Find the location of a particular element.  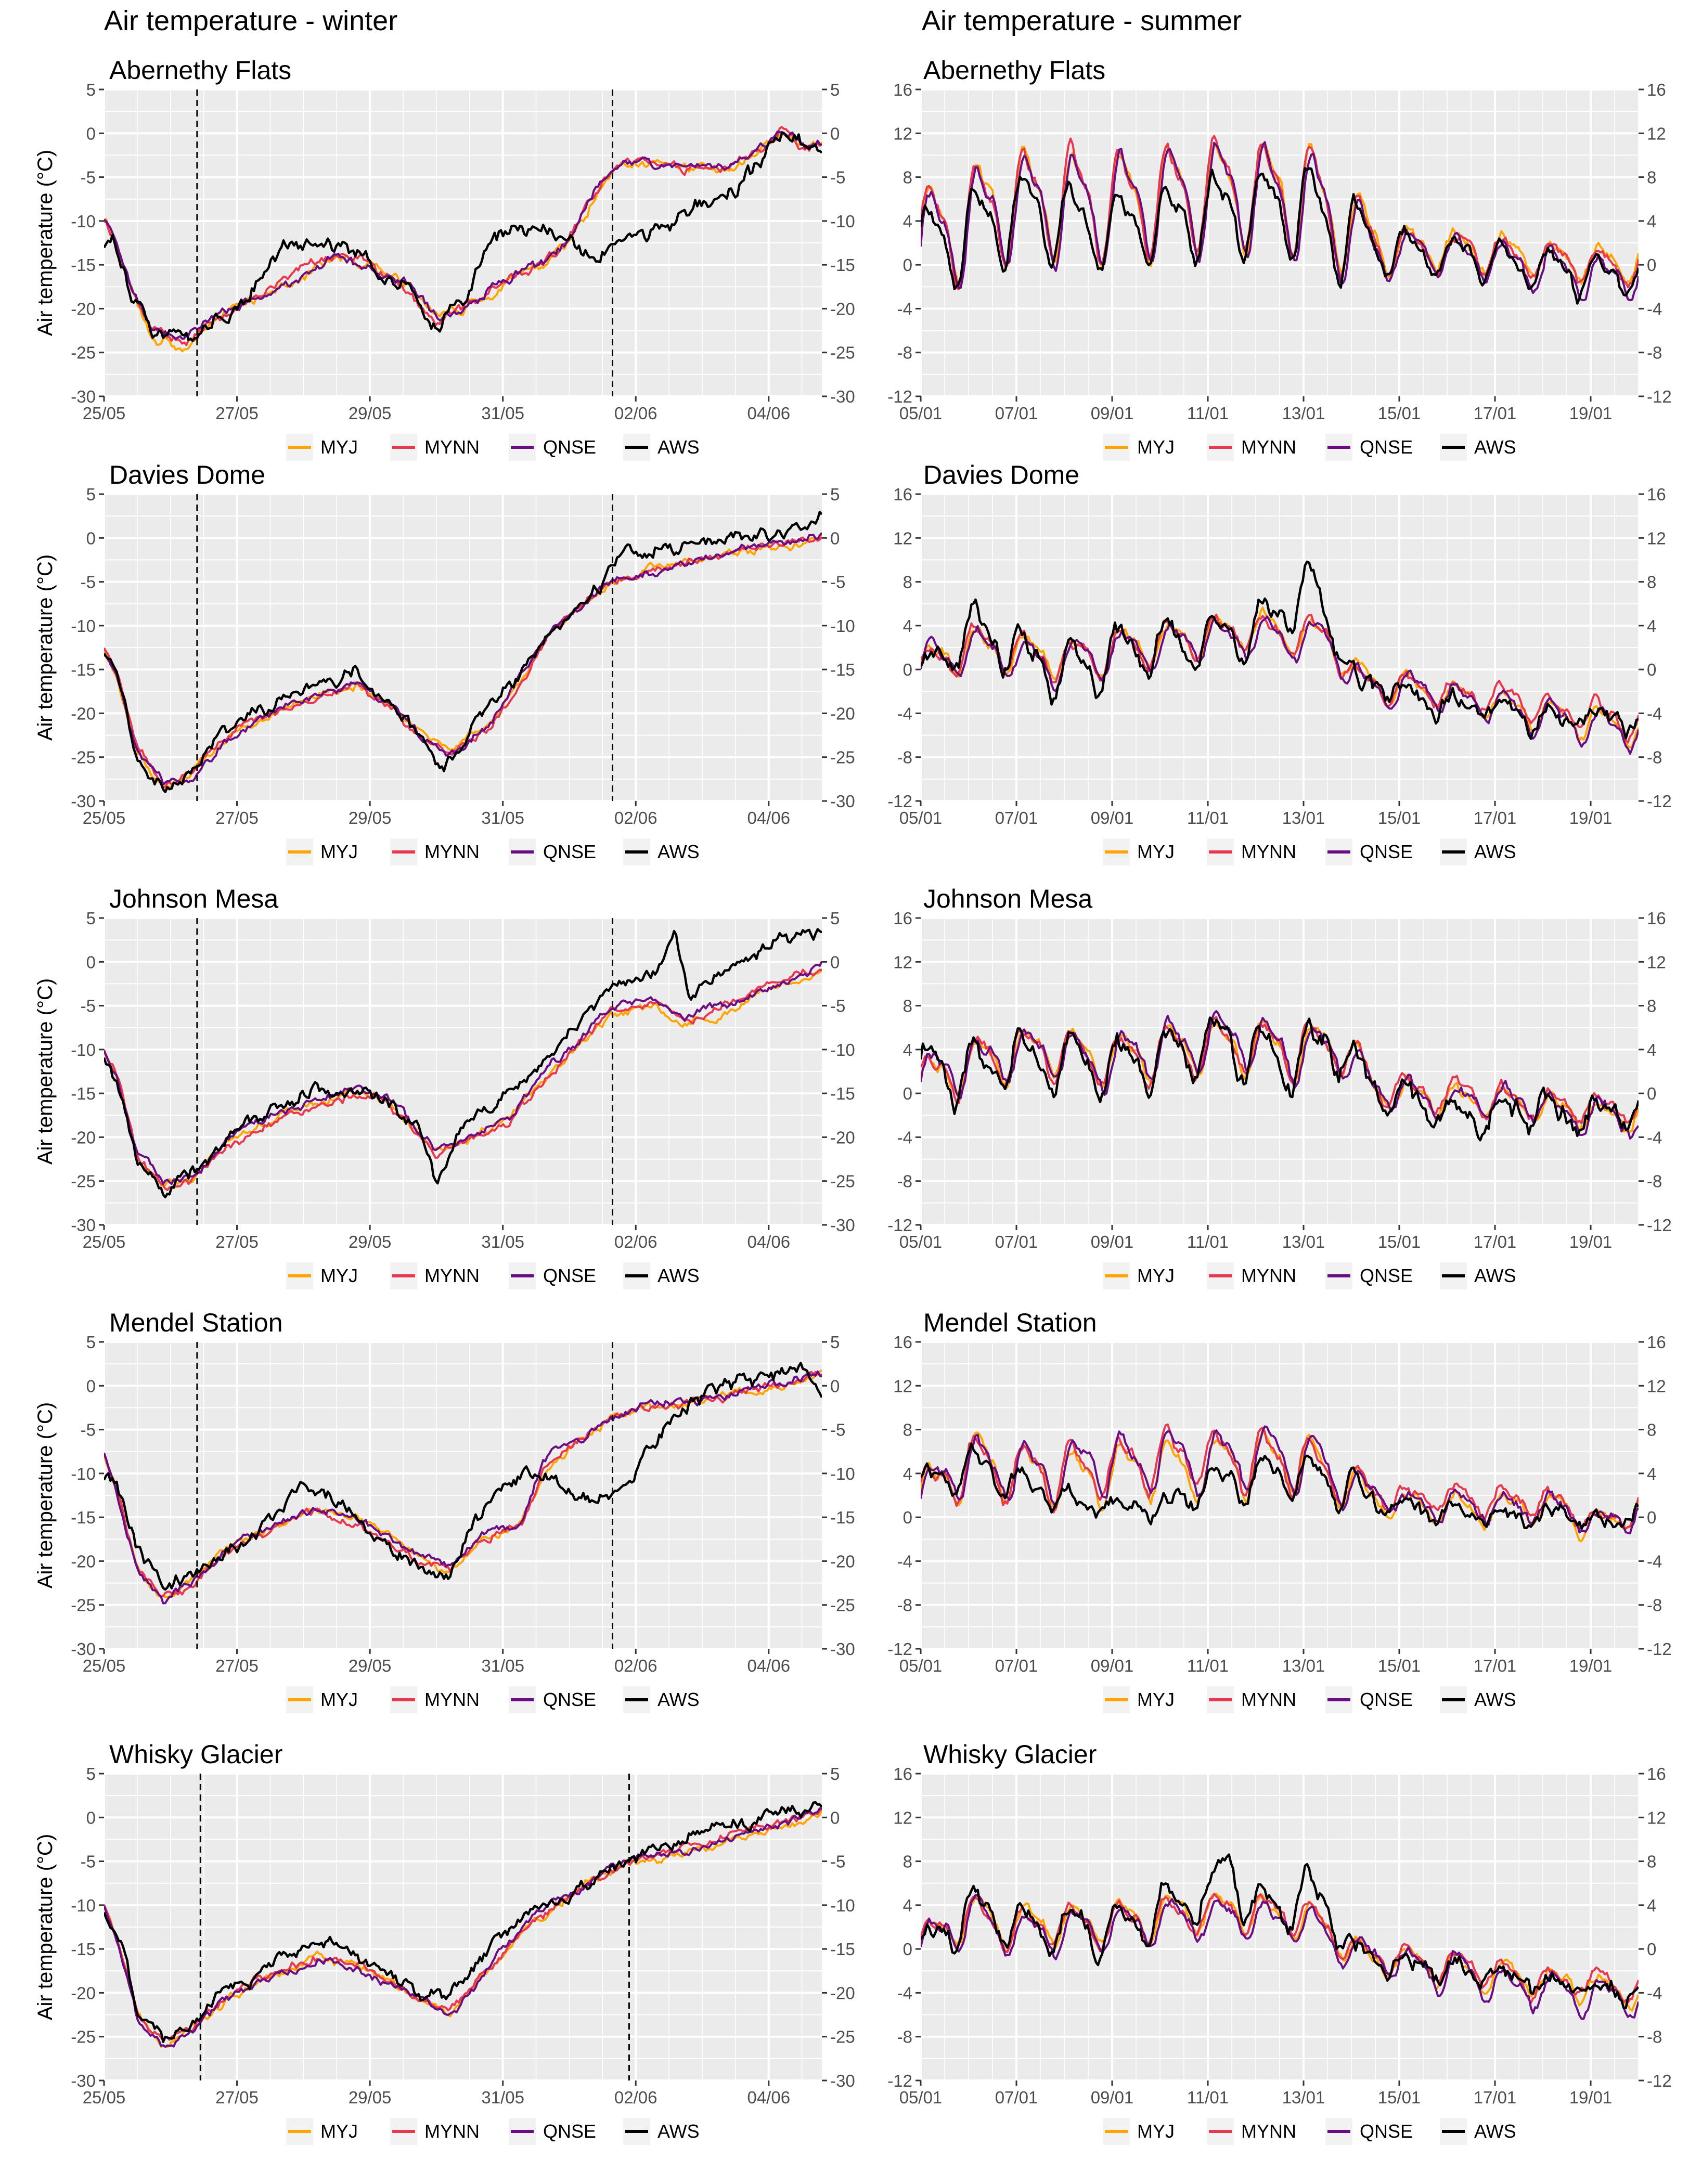

y-tick-label-right: 8 is located at coordinates (1652, 1862).